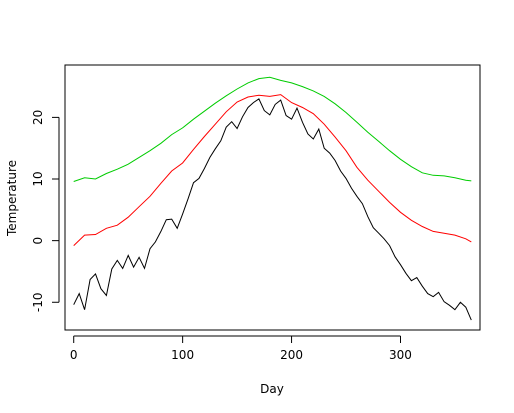 Image resolution: width=514 pixels, height=413 pixels. Describe the element at coordinates (38, 241) in the screenshot. I see `y-tick-label: 0` at that location.